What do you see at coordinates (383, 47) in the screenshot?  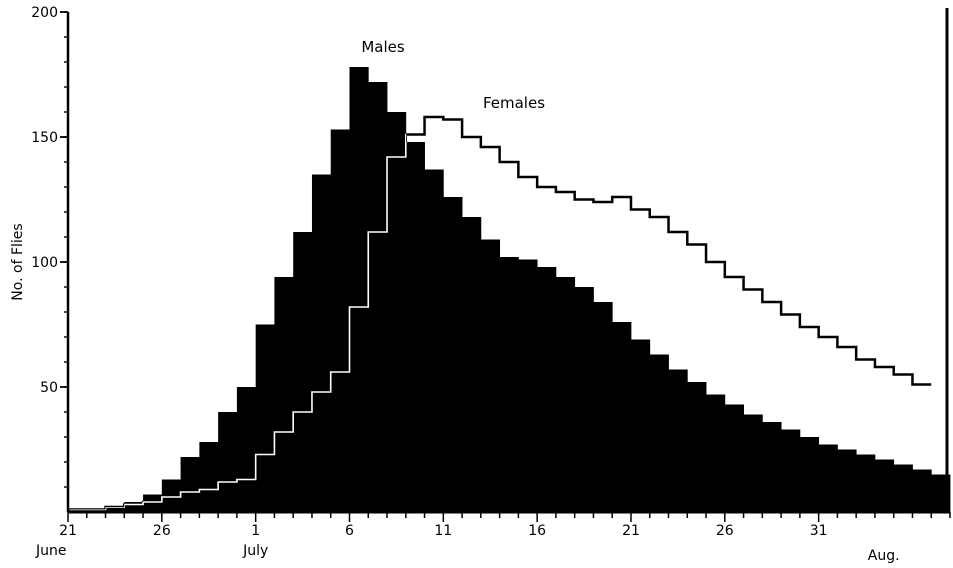 I see `series-label-males: Males` at bounding box center [383, 47].